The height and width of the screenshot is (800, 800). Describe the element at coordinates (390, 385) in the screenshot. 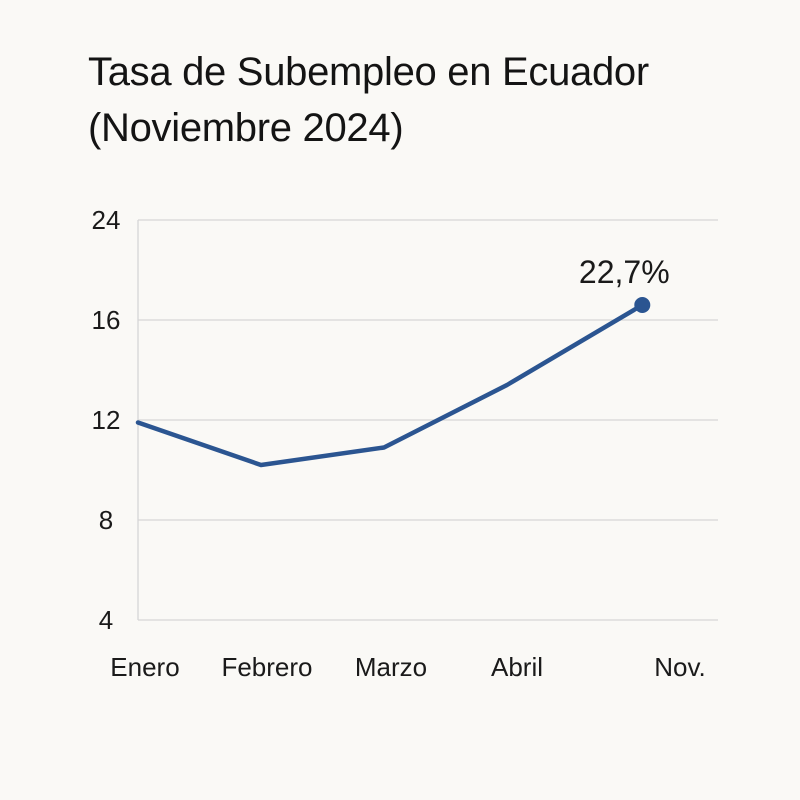

I see `series-line` at that location.